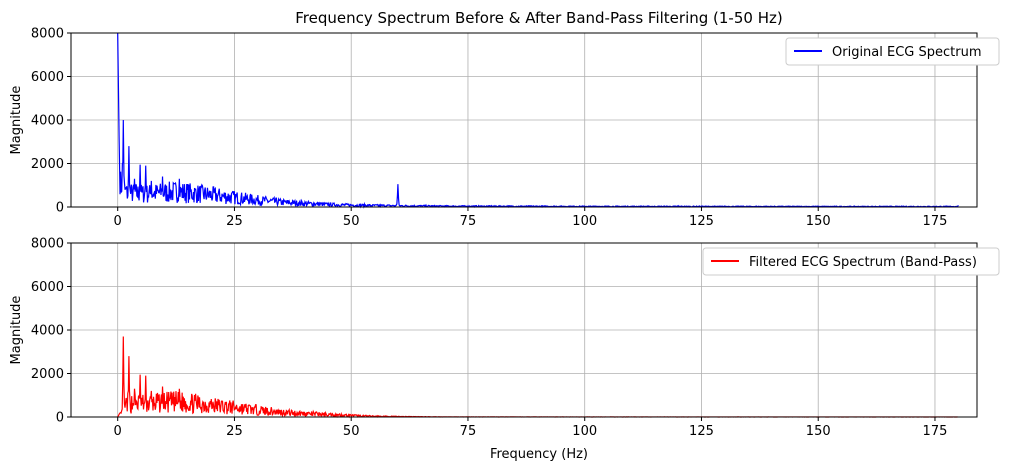 The image size is (1014, 470). I want to click on bottom-y-tick-label: 0, so click(60, 418).